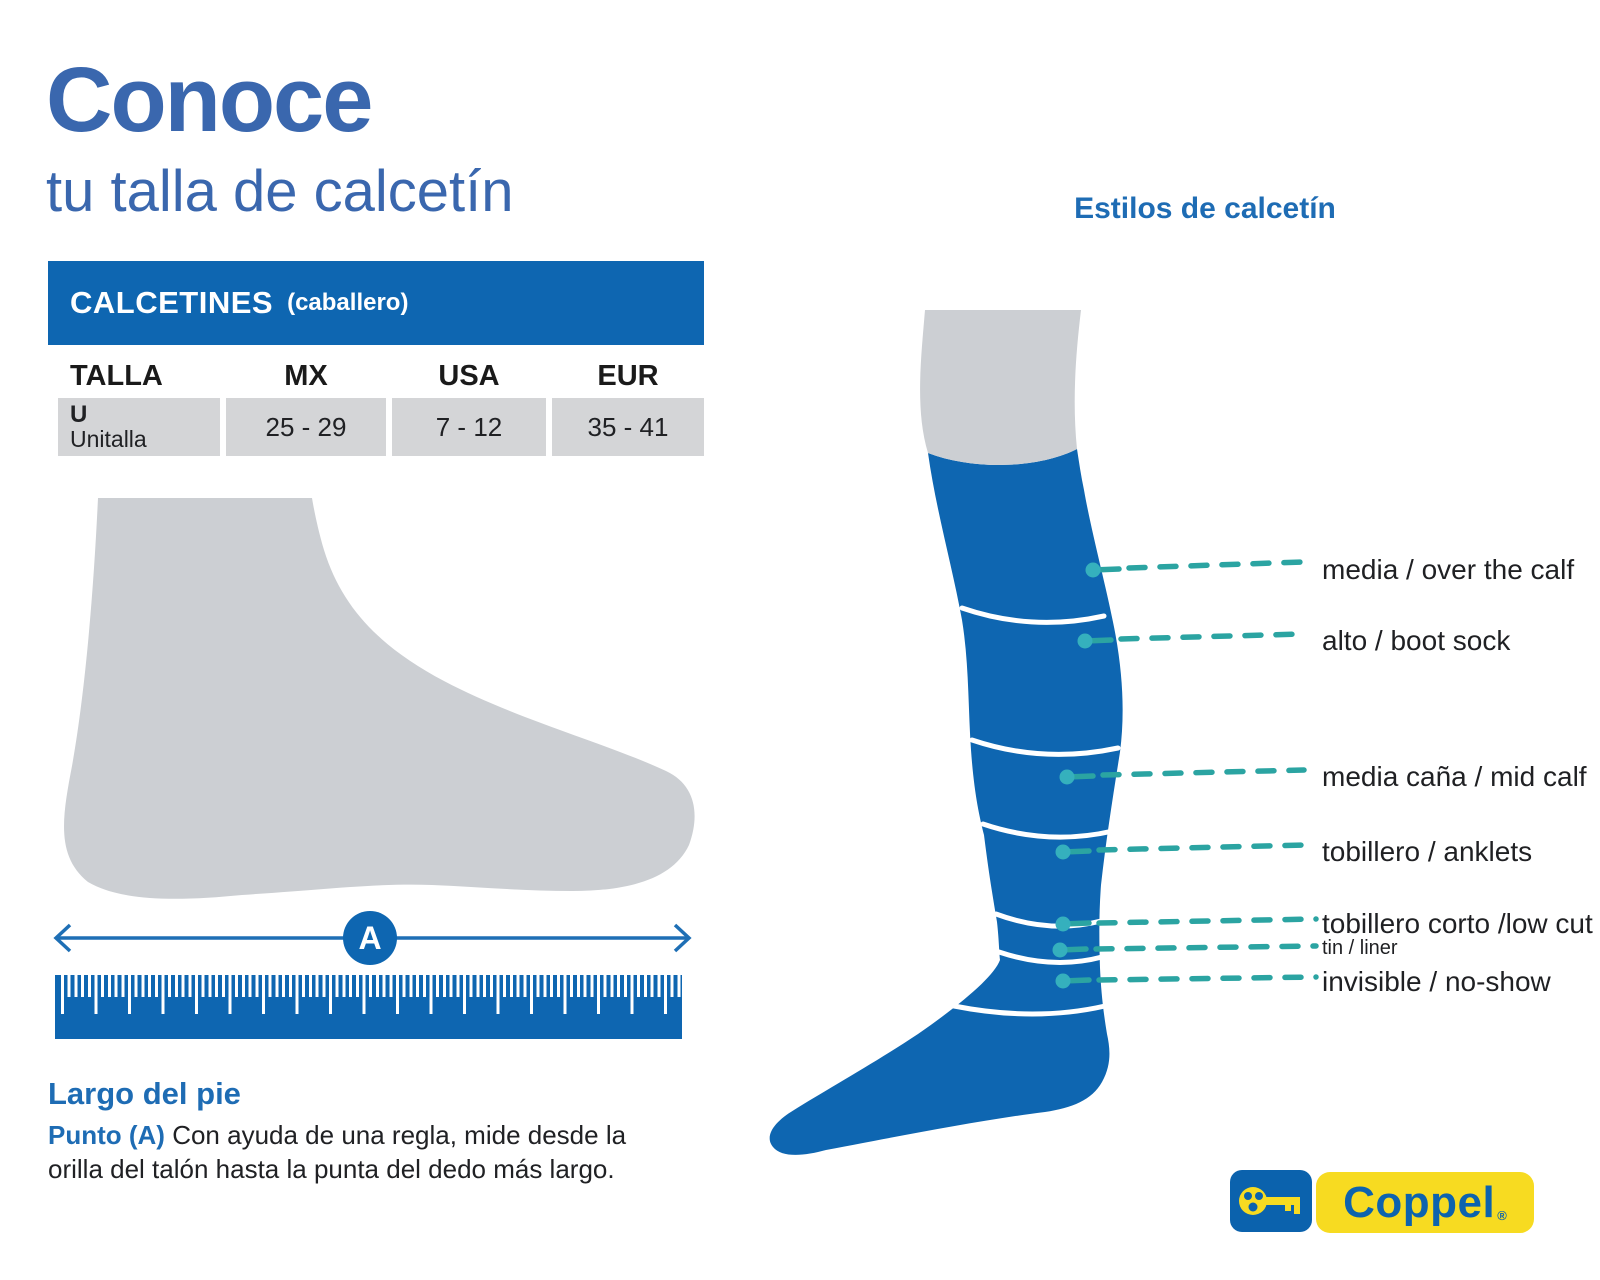  I want to click on instruction-lead: Punto (A), so click(106, 1135).